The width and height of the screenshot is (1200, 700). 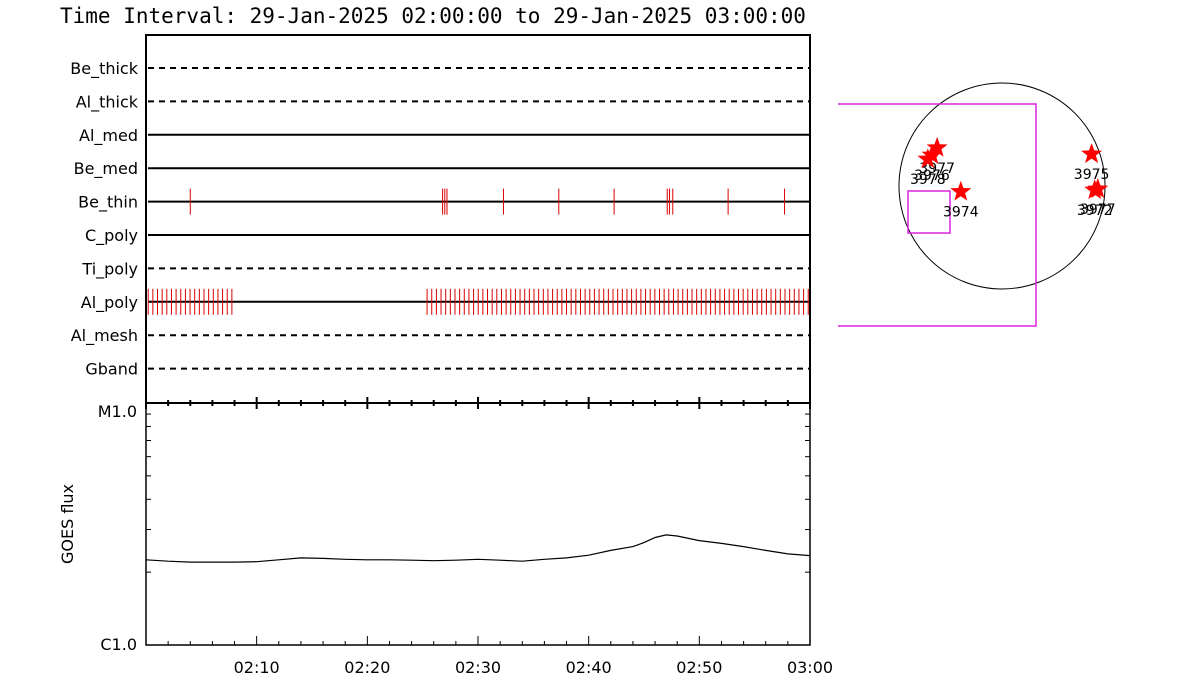 I want to click on y-tick-label: C1.0, so click(x=118, y=644).